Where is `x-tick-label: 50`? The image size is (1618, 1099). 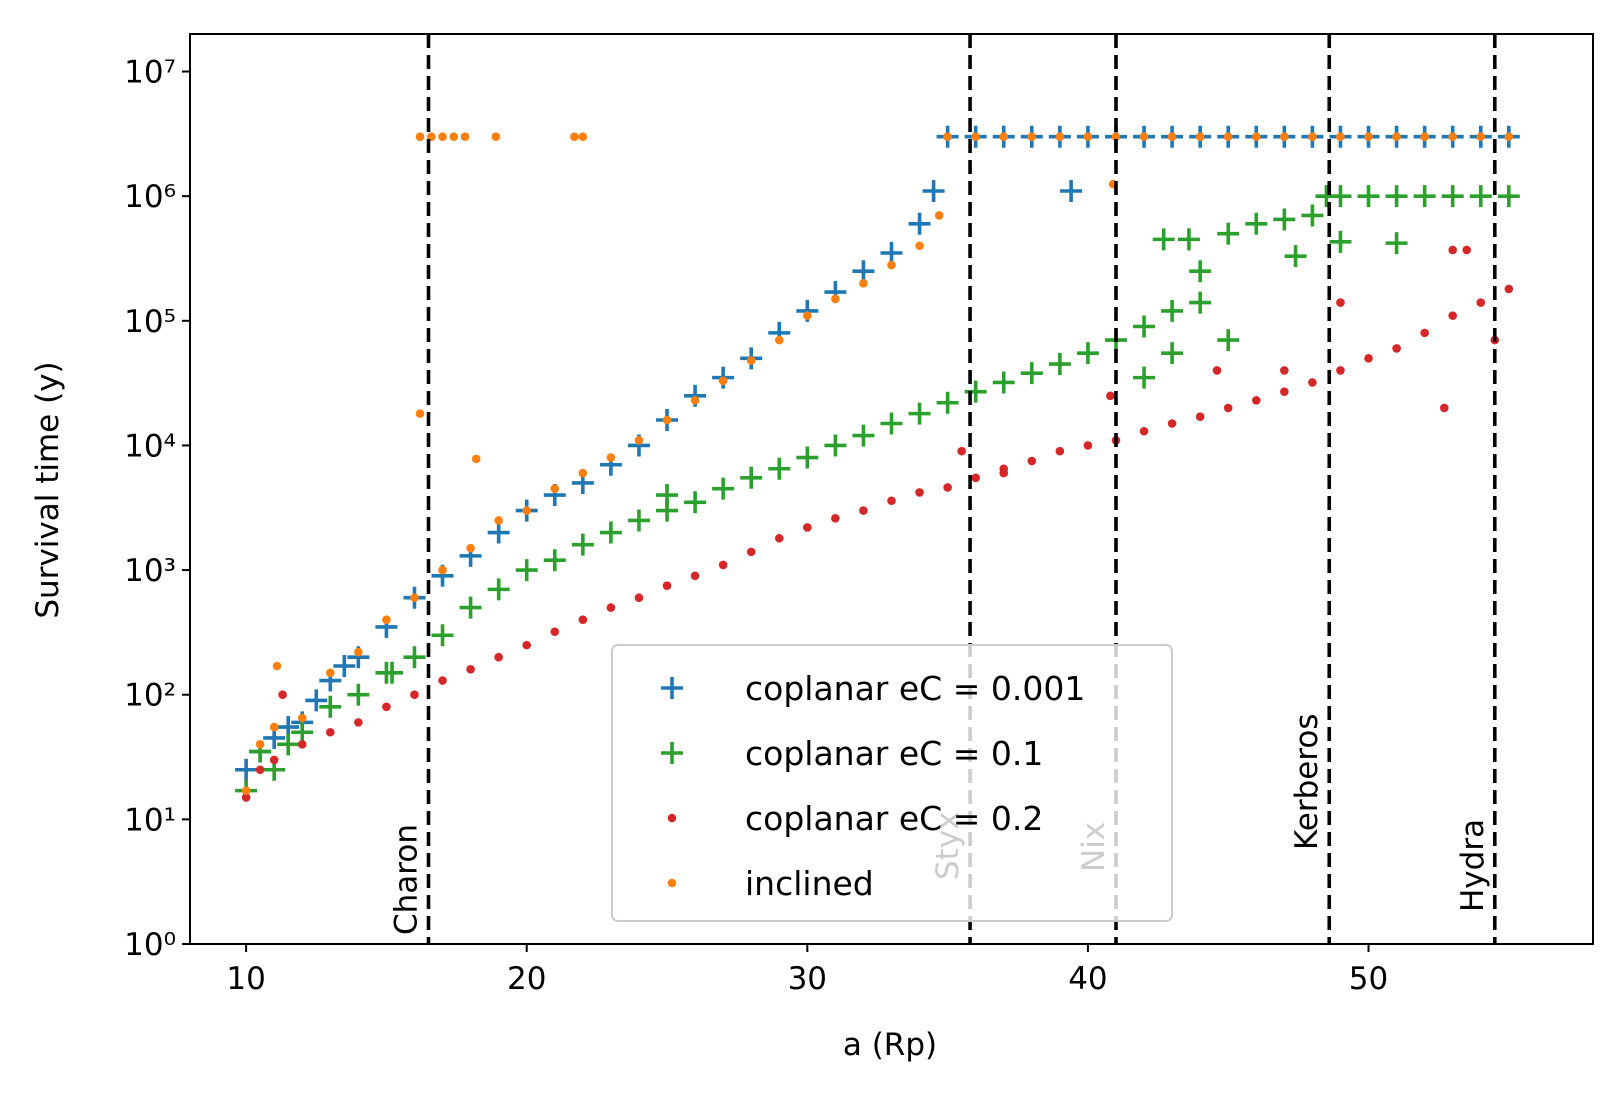
x-tick-label: 50 is located at coordinates (1368, 979).